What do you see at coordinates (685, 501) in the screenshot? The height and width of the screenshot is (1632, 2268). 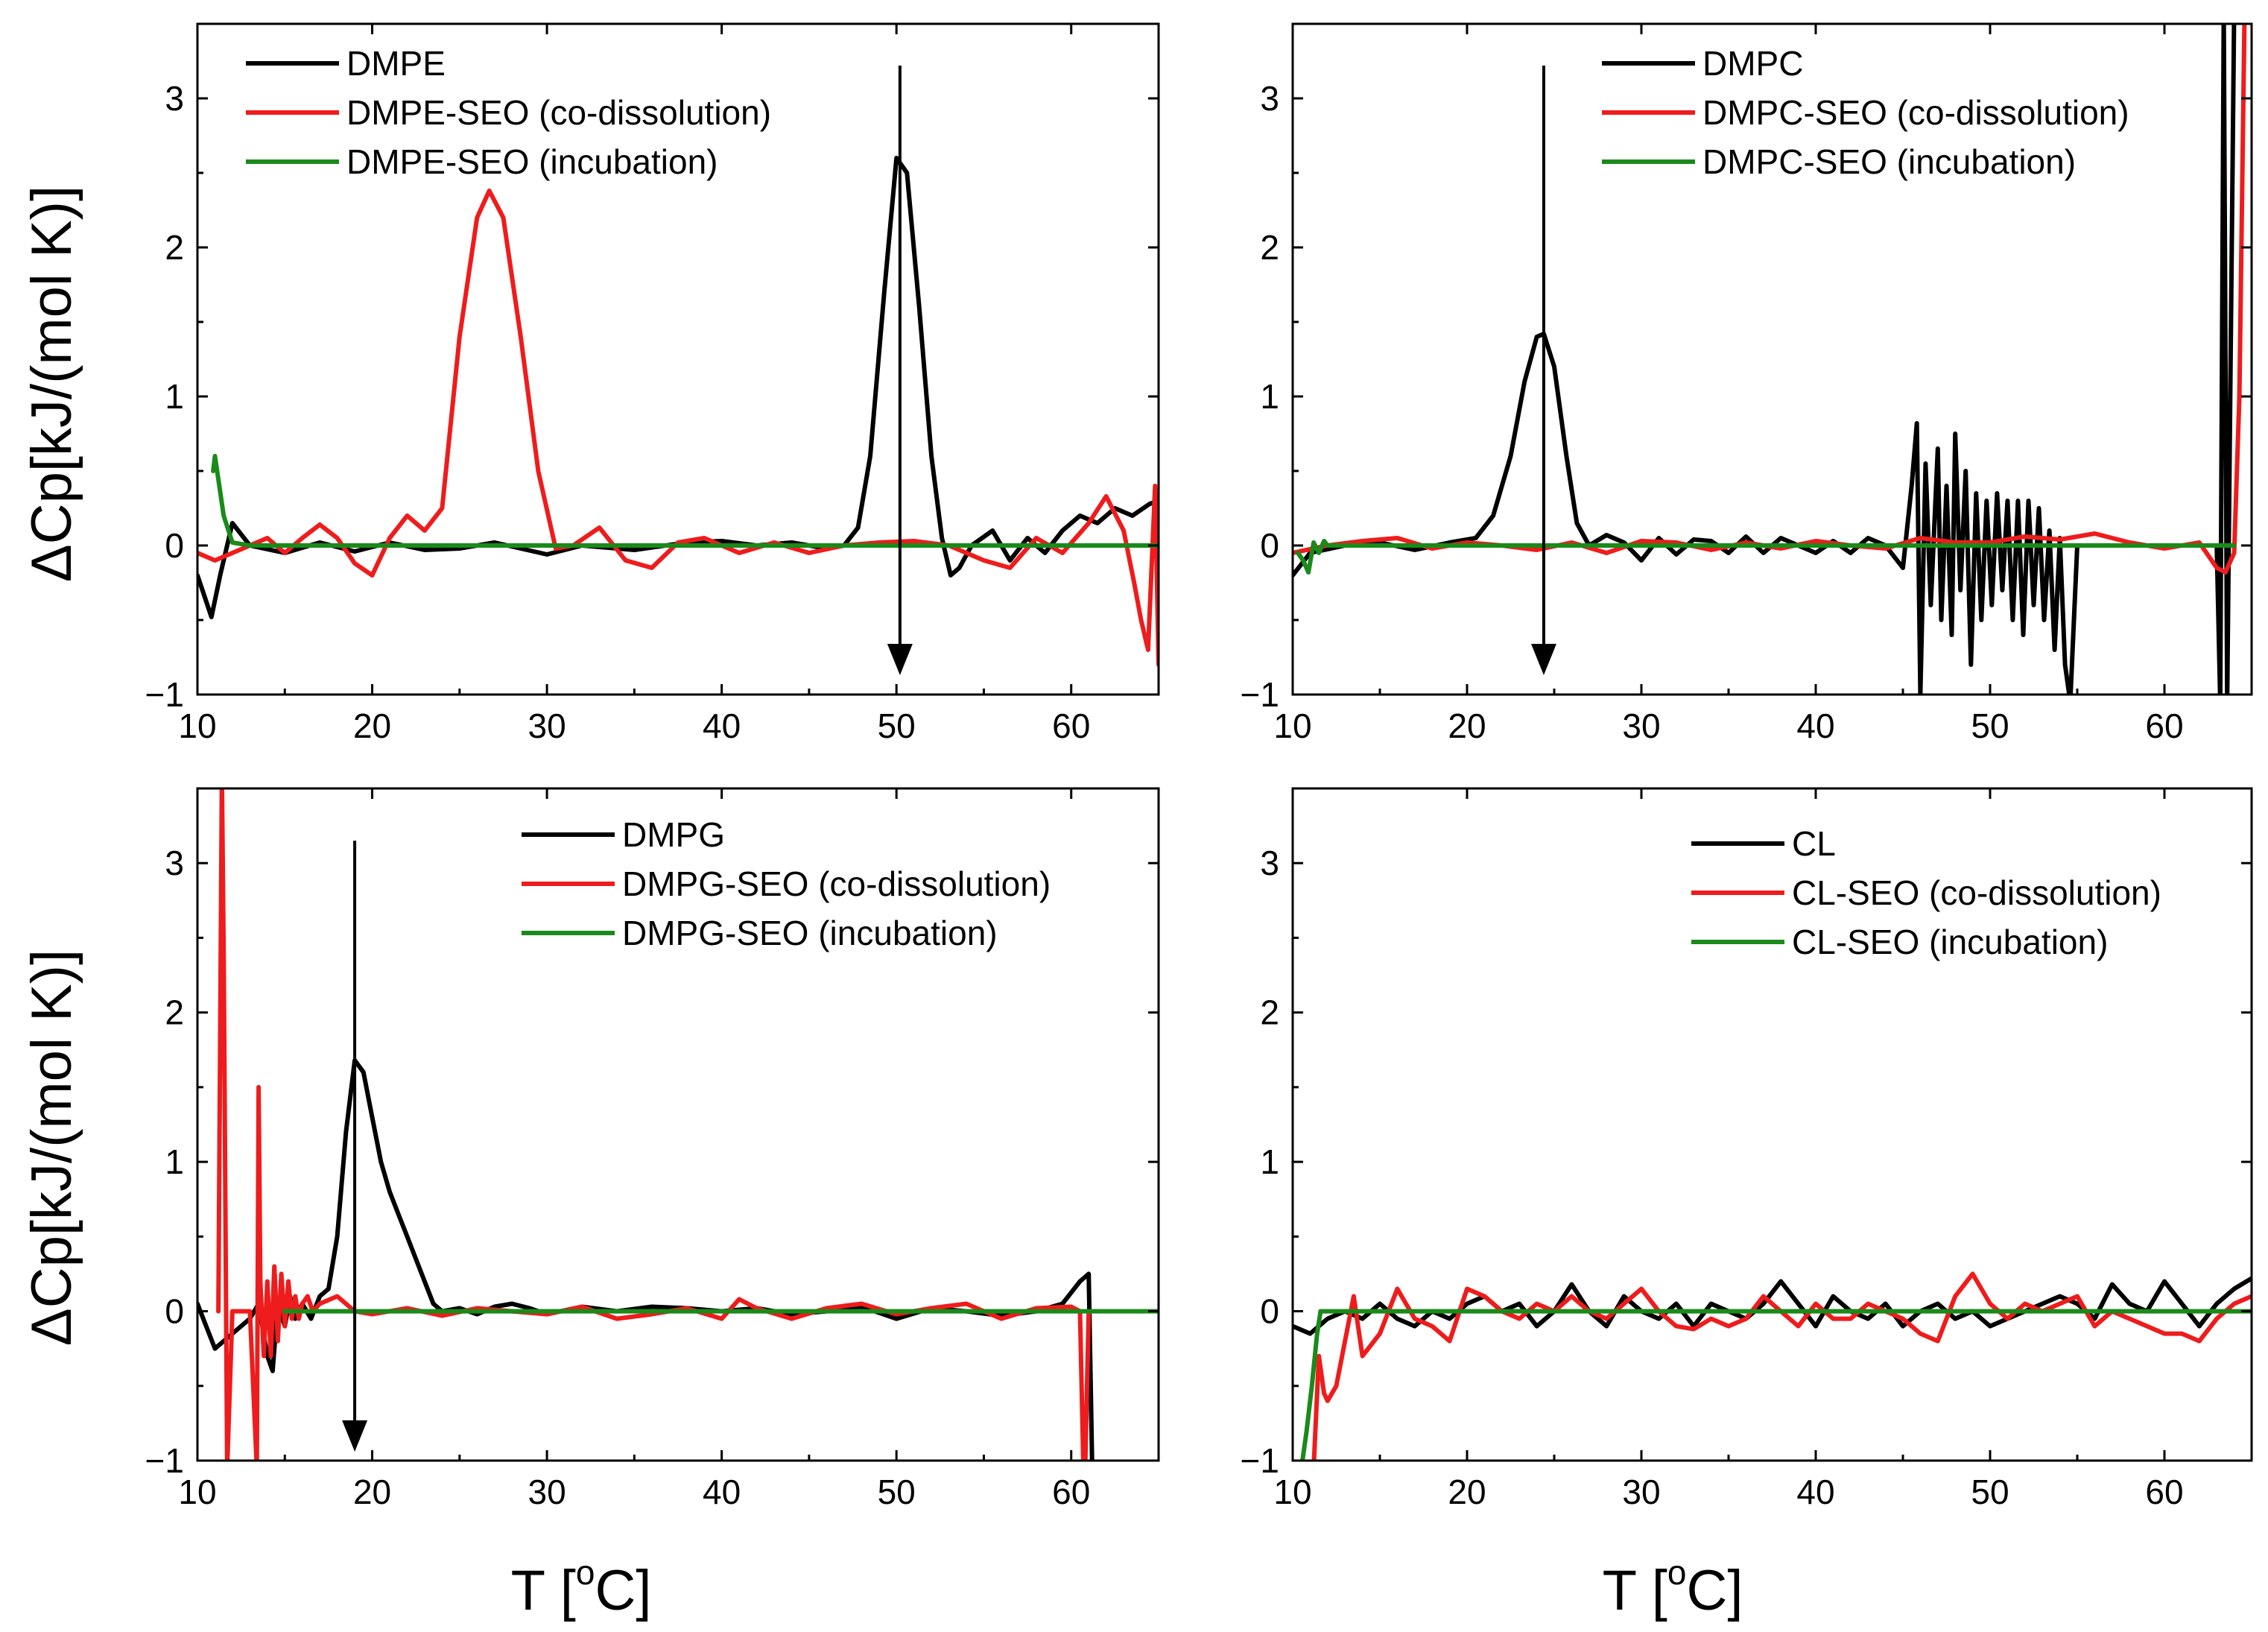 I see `series-line-dmpe-seo-incubation` at bounding box center [685, 501].